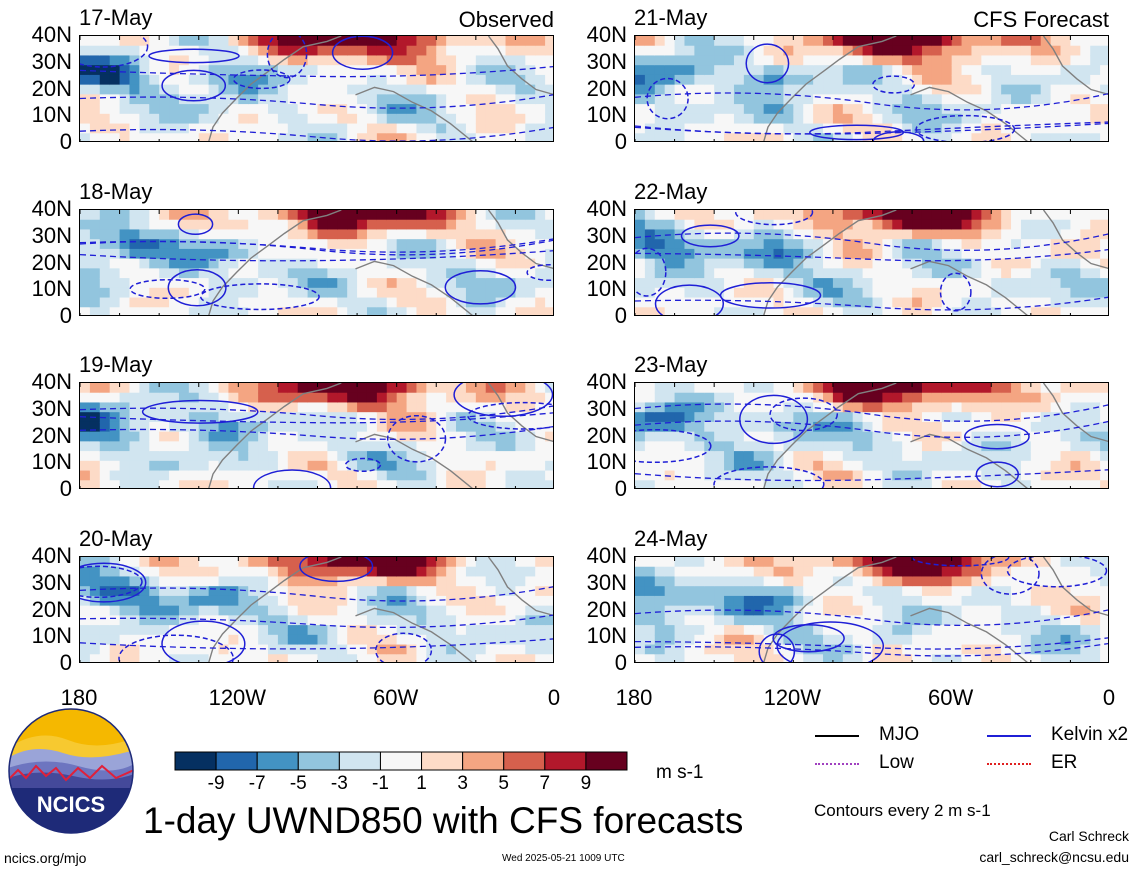  Describe the element at coordinates (1054, 857) in the screenshot. I see `email: carl_schreck@ncsu.edu` at that location.